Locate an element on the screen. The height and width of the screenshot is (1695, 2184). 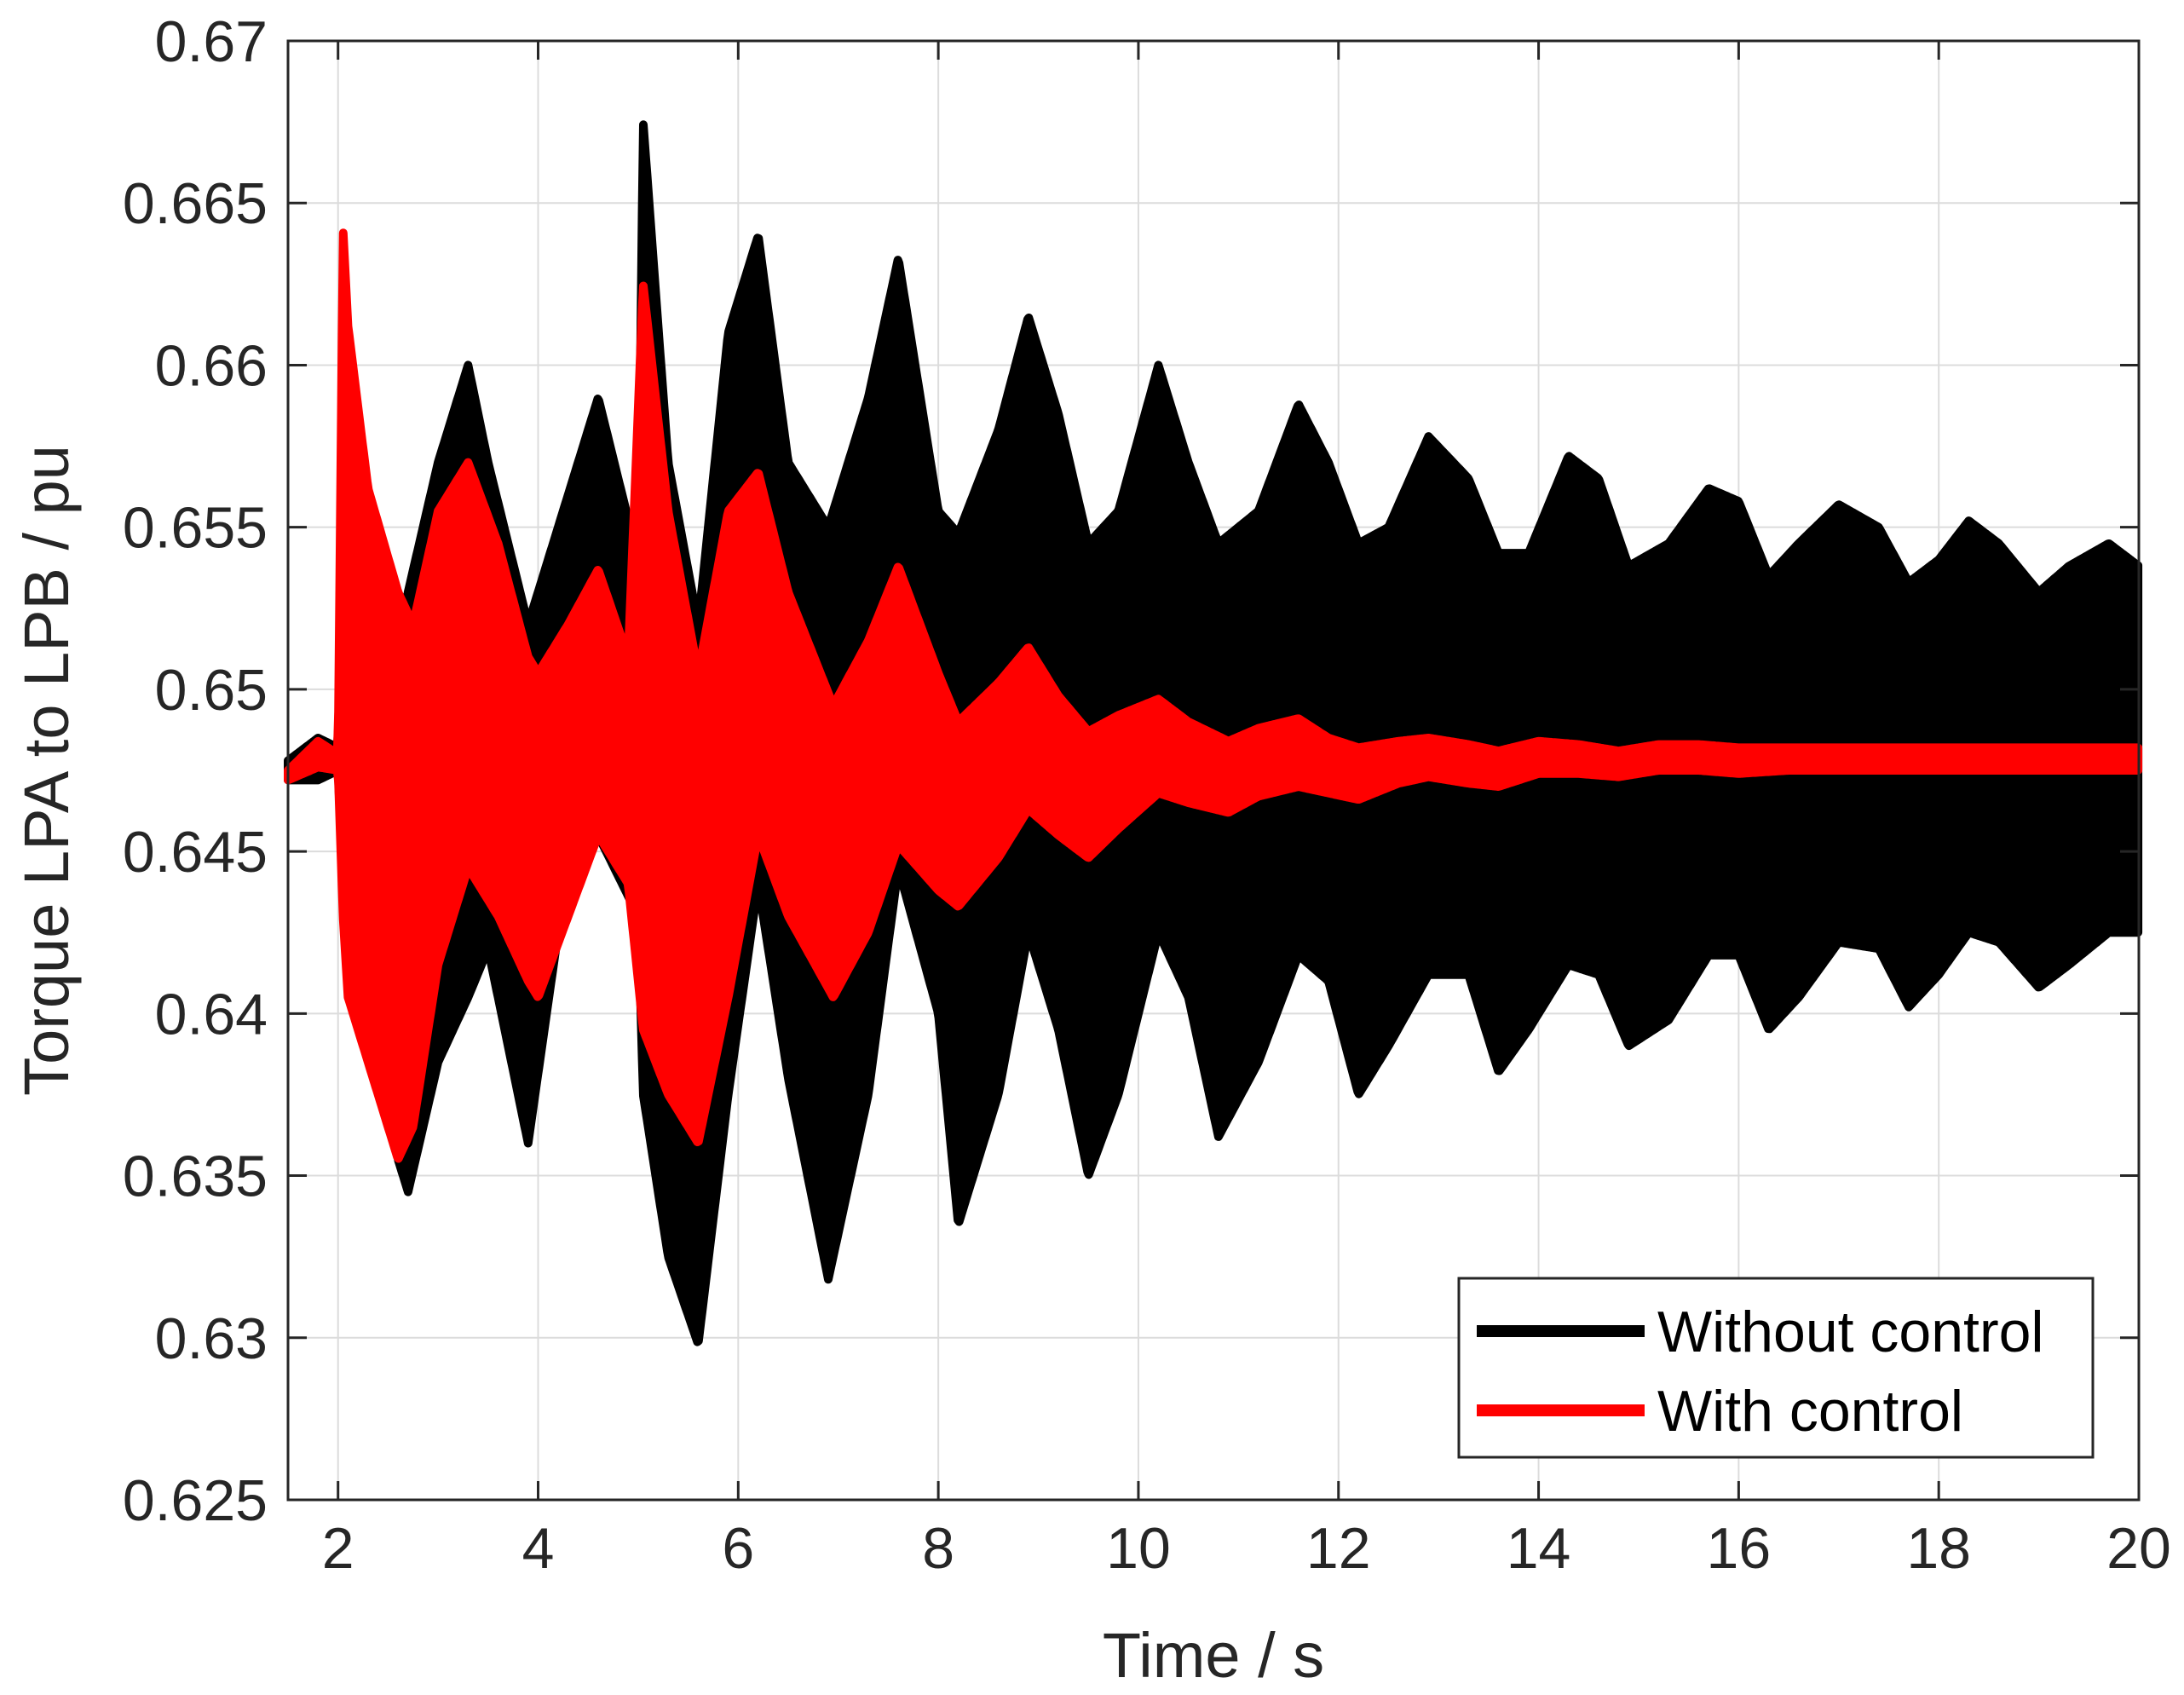
y-tick-label: 0.625 is located at coordinates (195, 1500).